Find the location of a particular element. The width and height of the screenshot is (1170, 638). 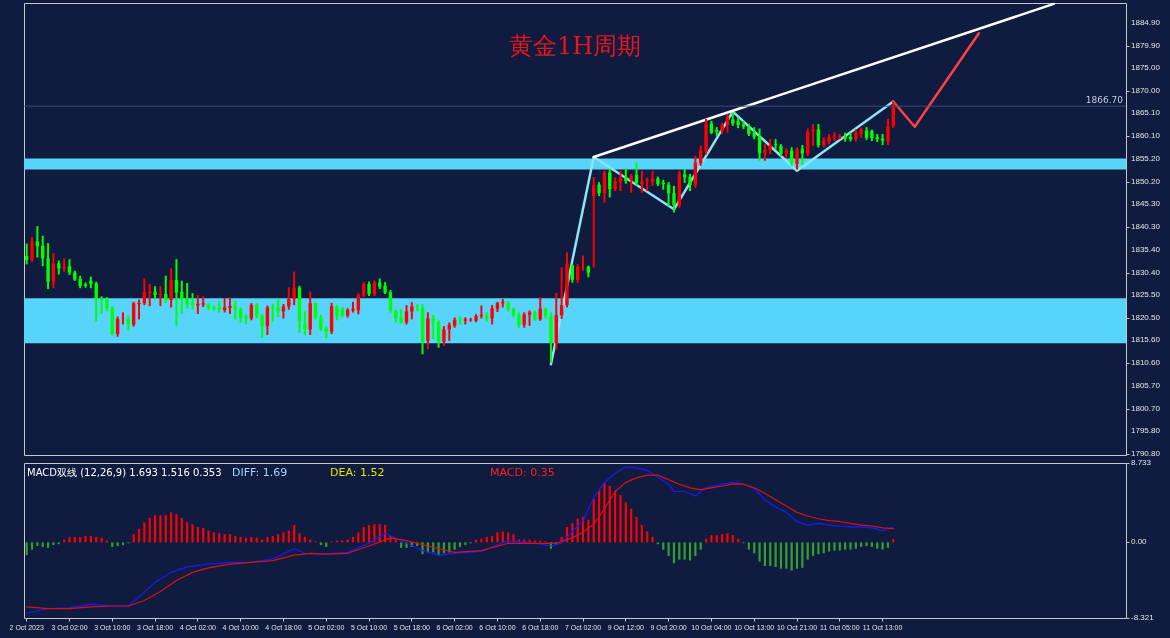

y-tick-label: 8.733 is located at coordinates (1141, 462).